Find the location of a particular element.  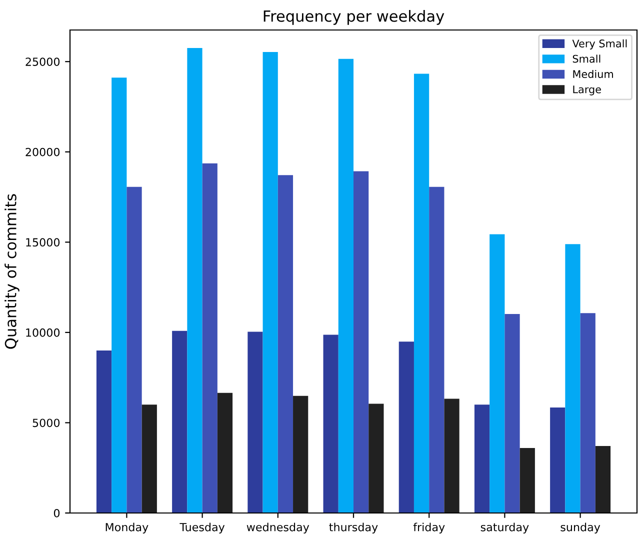

y-tick-label: 15000 is located at coordinates (43, 242).